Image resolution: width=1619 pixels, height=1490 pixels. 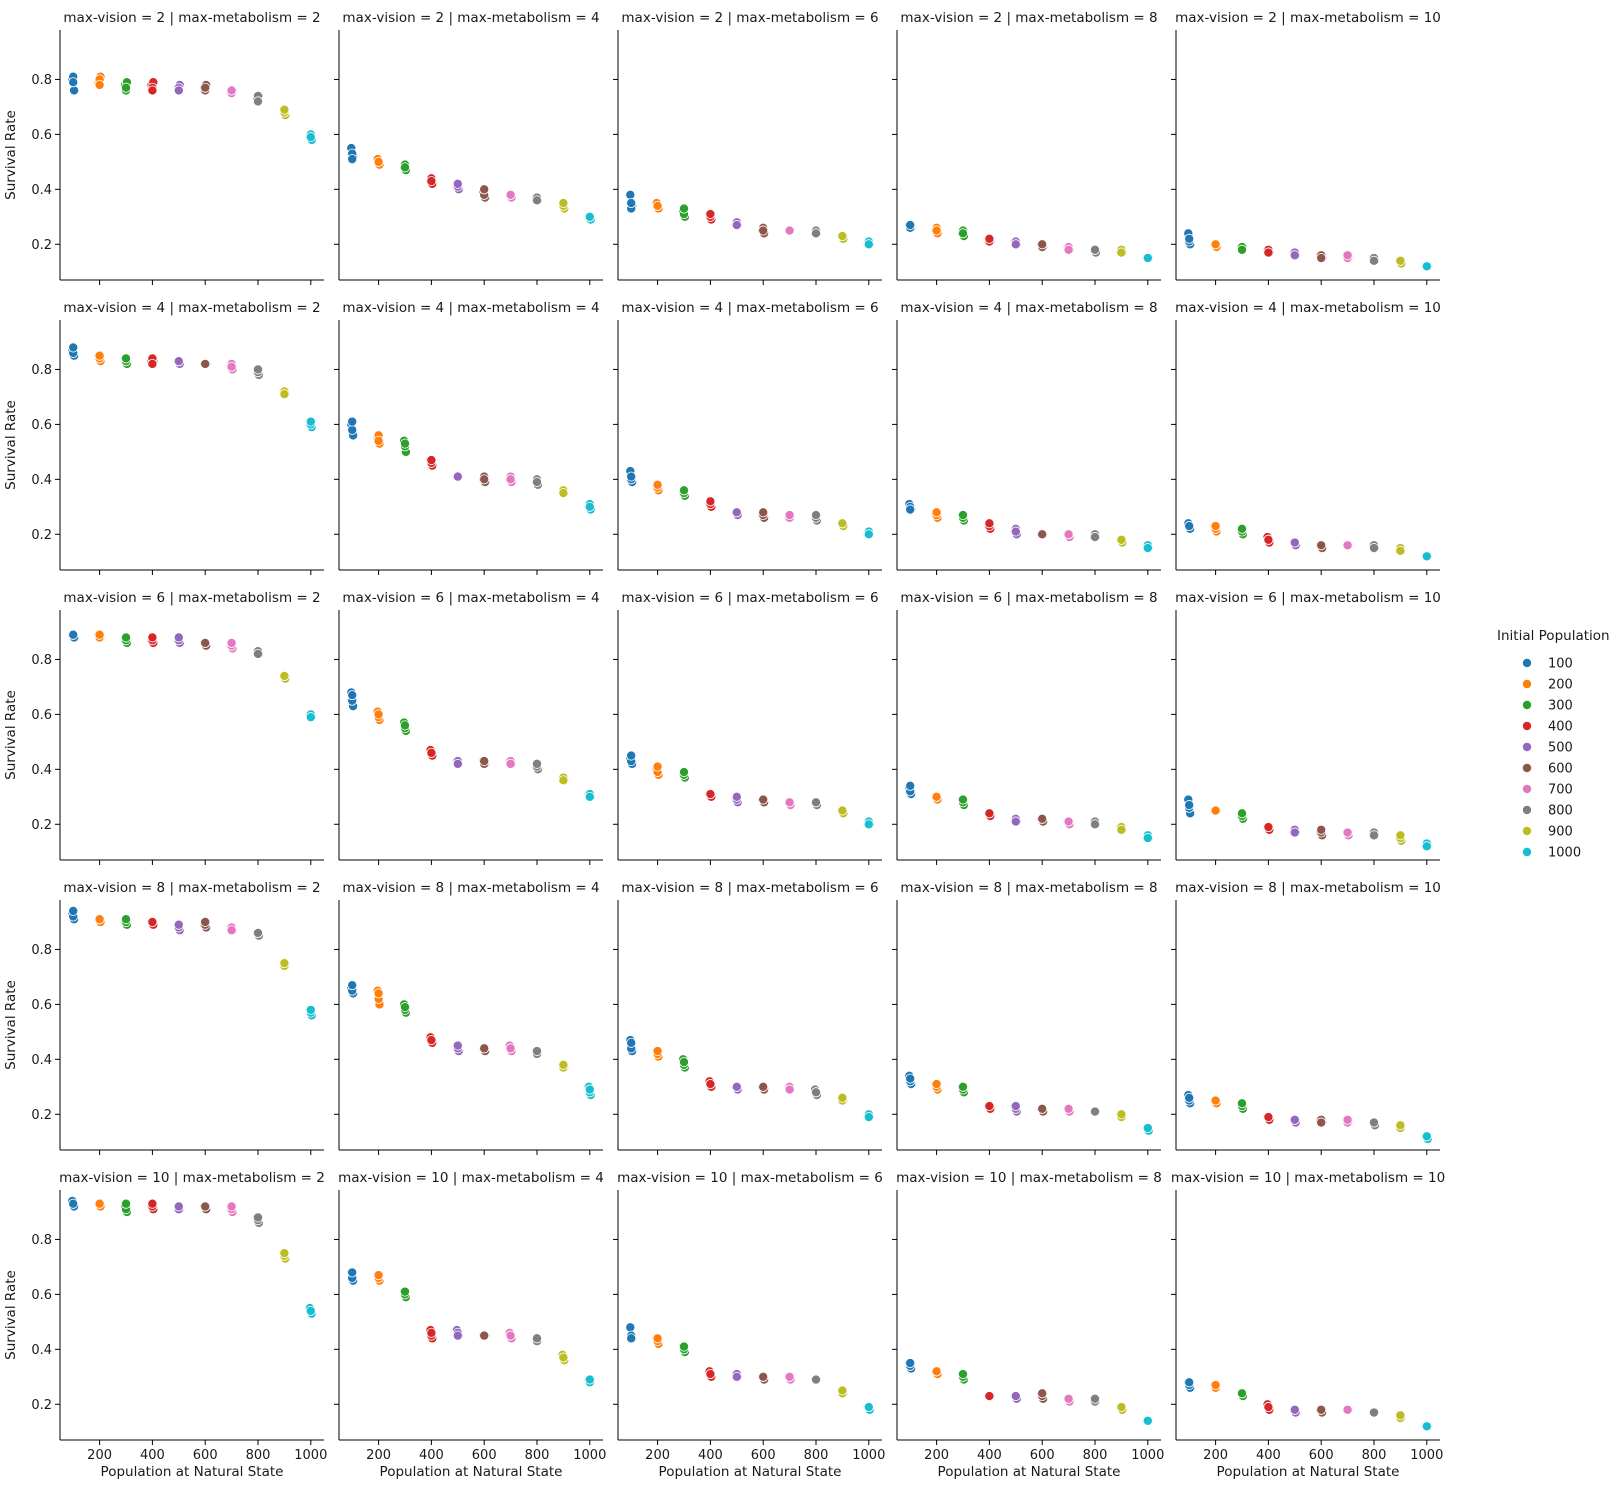 I want to click on x-tick-label: 1000, so click(x=1147, y=1455).